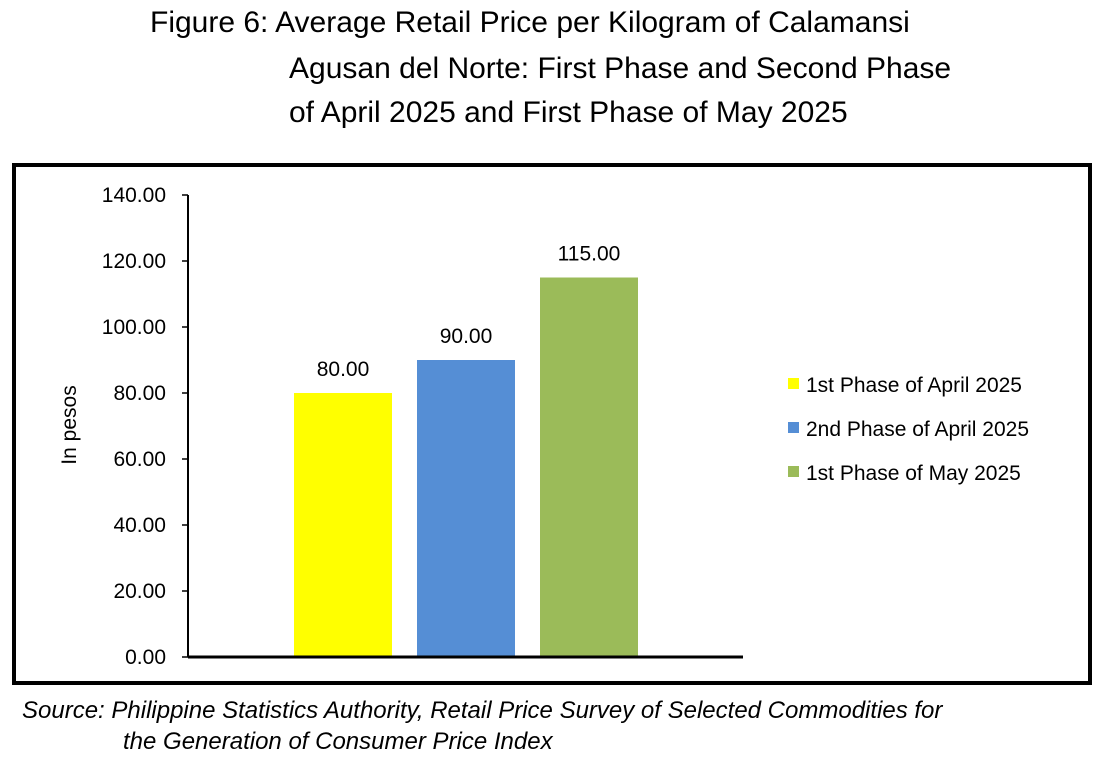 Image resolution: width=1113 pixels, height=765 pixels. What do you see at coordinates (139, 591) in the screenshot?
I see `y-tick-label: 20.00` at bounding box center [139, 591].